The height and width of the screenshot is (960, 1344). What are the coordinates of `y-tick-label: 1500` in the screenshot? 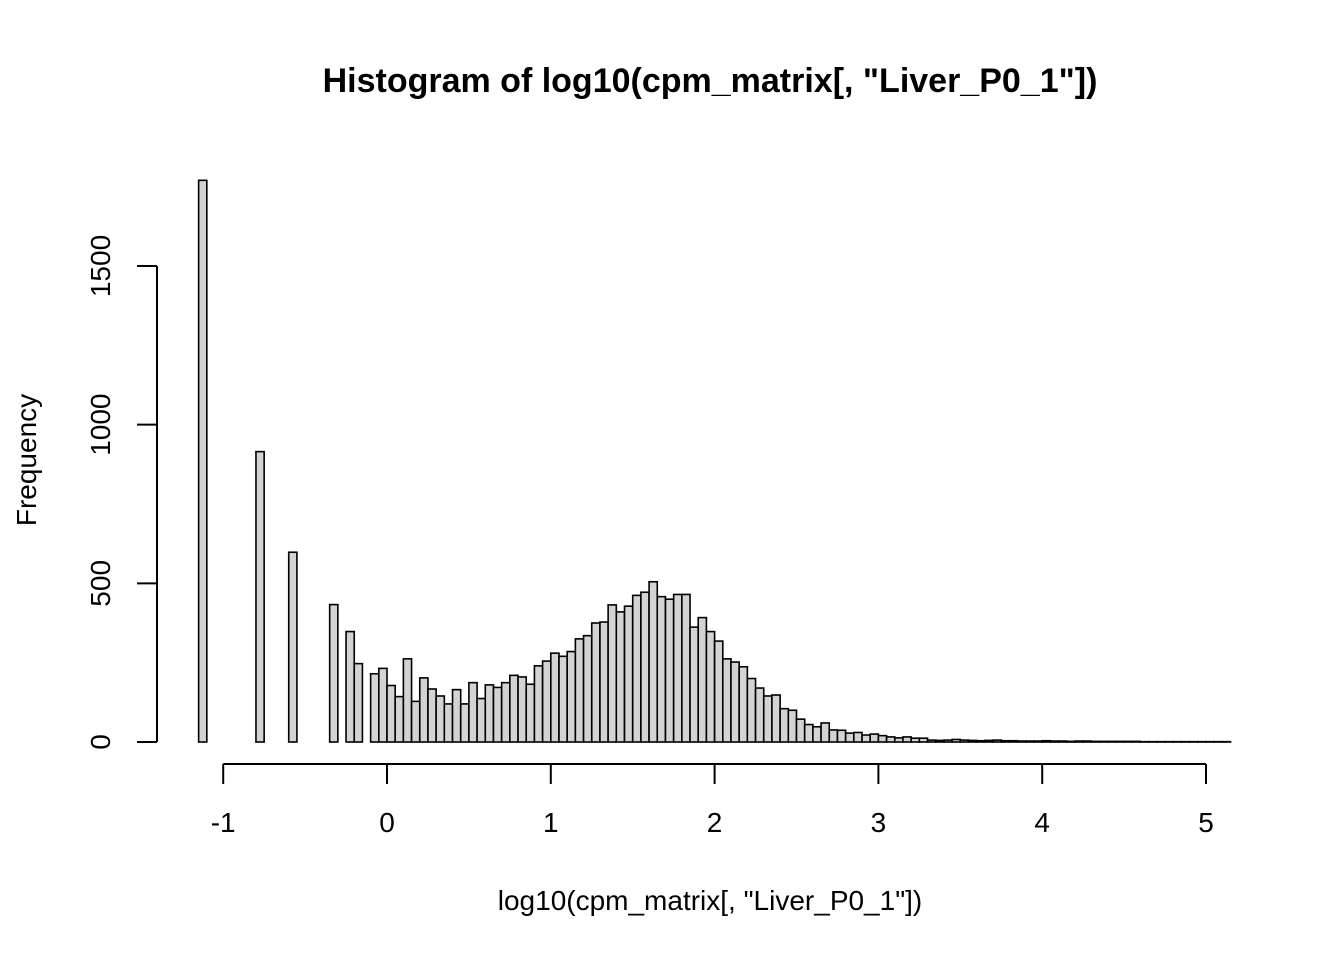 It's located at (100, 266).